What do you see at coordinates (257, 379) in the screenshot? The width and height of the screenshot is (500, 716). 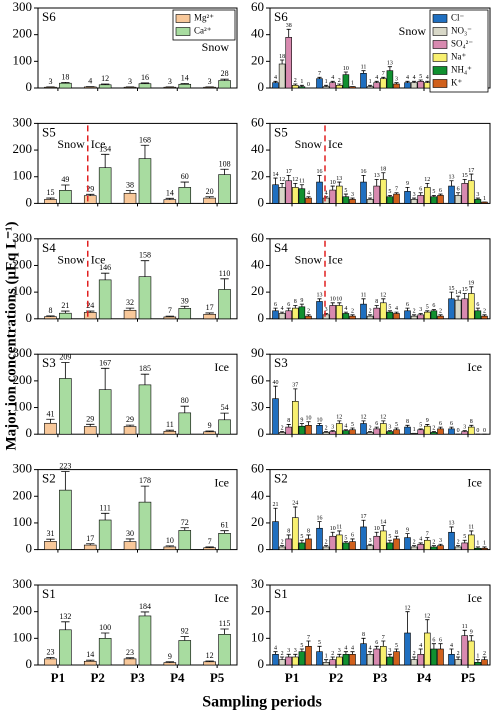 I see `y-tick-label: 60` at bounding box center [257, 379].